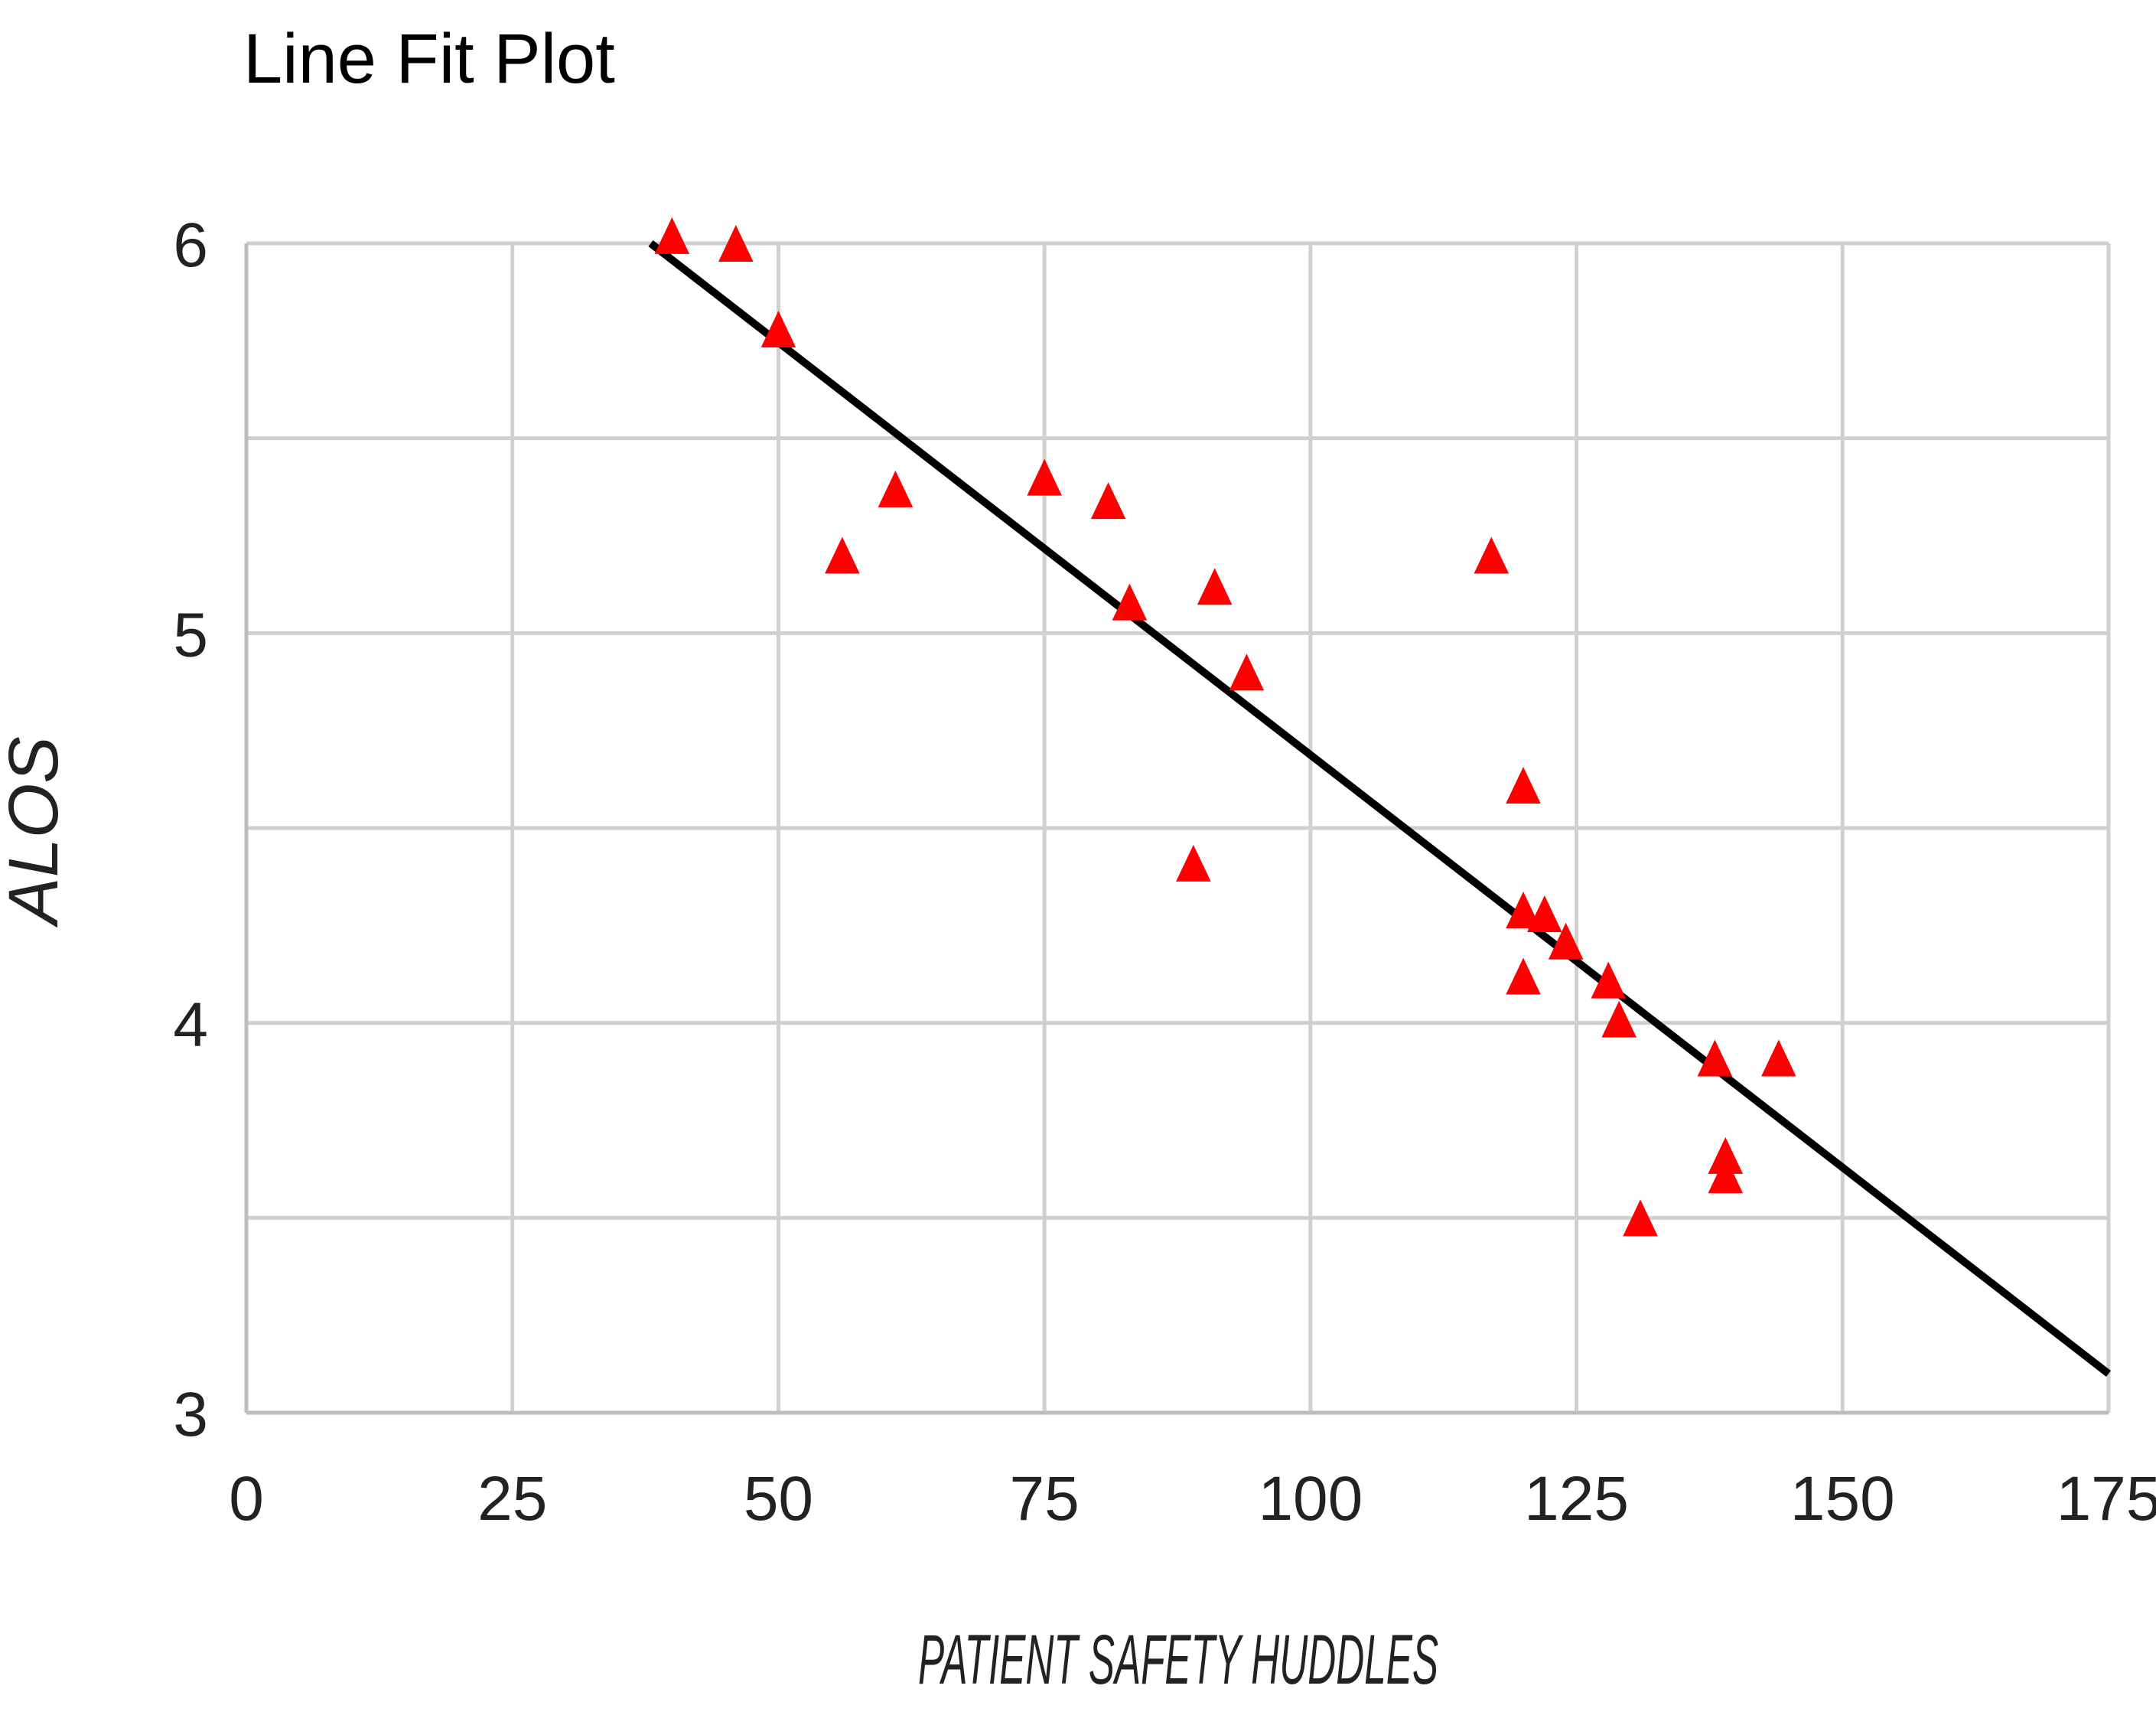  What do you see at coordinates (190, 1414) in the screenshot?
I see `y-tick-label: 3` at bounding box center [190, 1414].